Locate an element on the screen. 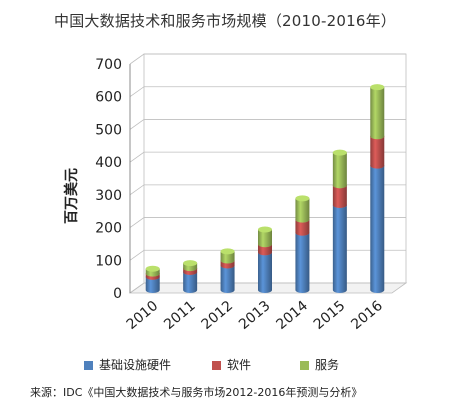 This screenshot has height=413, width=450. legend-label-services: 服务 is located at coordinates (327, 365).